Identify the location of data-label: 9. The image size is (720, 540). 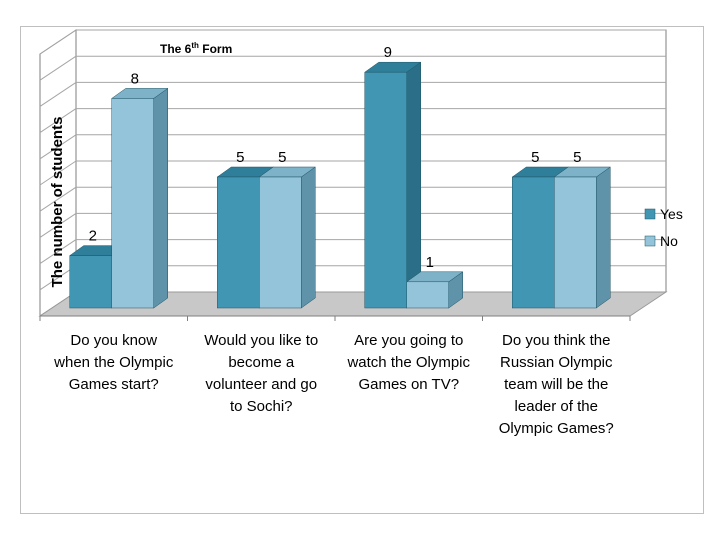
(388, 52).